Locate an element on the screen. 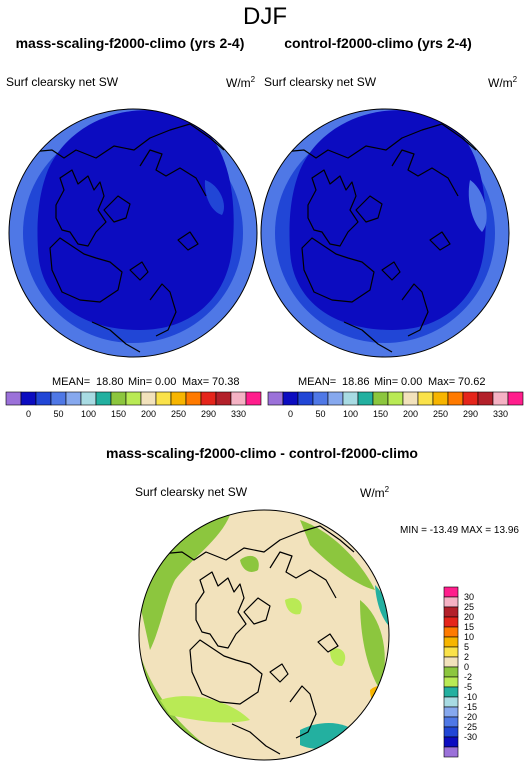  colorbar-tick-label: -25 is located at coordinates (470, 727).